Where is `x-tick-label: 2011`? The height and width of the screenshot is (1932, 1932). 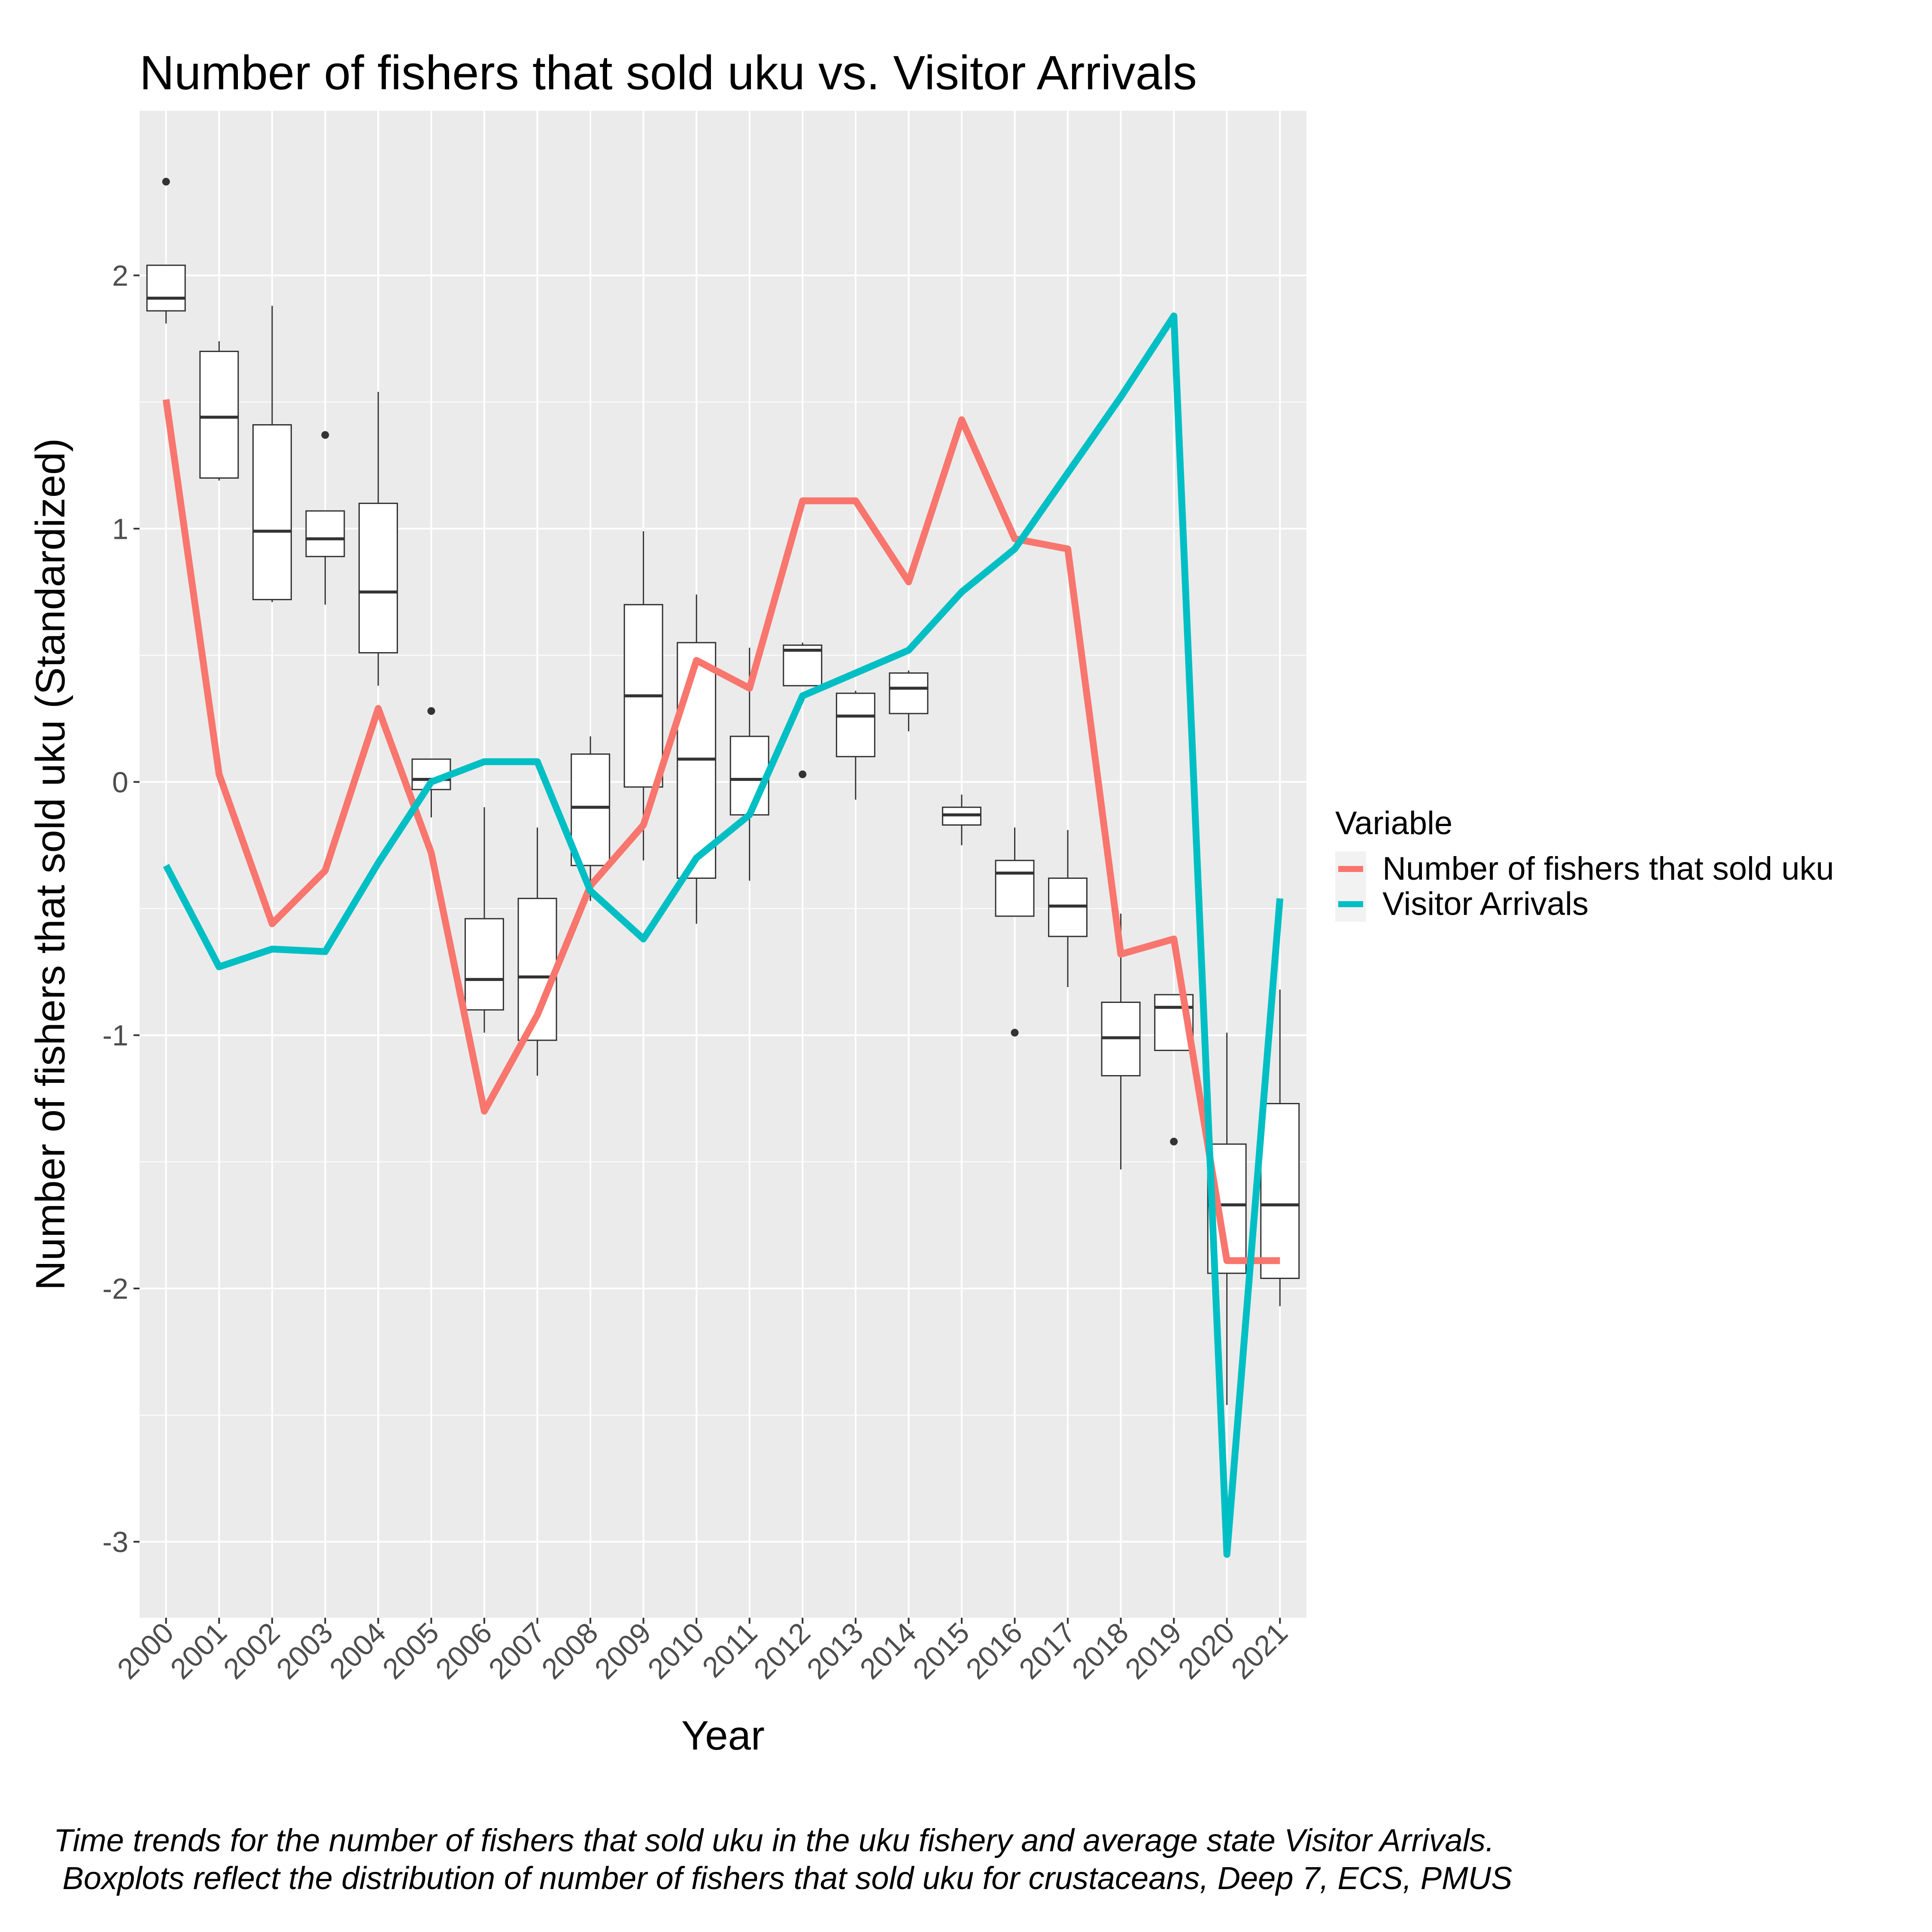
x-tick-label: 2011 is located at coordinates (729, 1650).